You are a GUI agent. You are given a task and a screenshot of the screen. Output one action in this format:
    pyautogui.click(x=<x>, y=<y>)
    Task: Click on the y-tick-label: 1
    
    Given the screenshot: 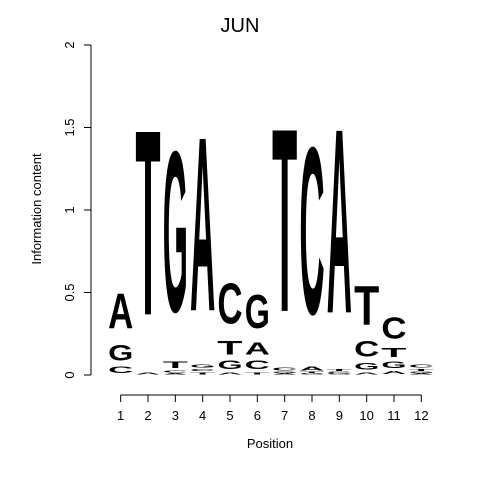 What is the action you would take?
    pyautogui.click(x=69, y=209)
    